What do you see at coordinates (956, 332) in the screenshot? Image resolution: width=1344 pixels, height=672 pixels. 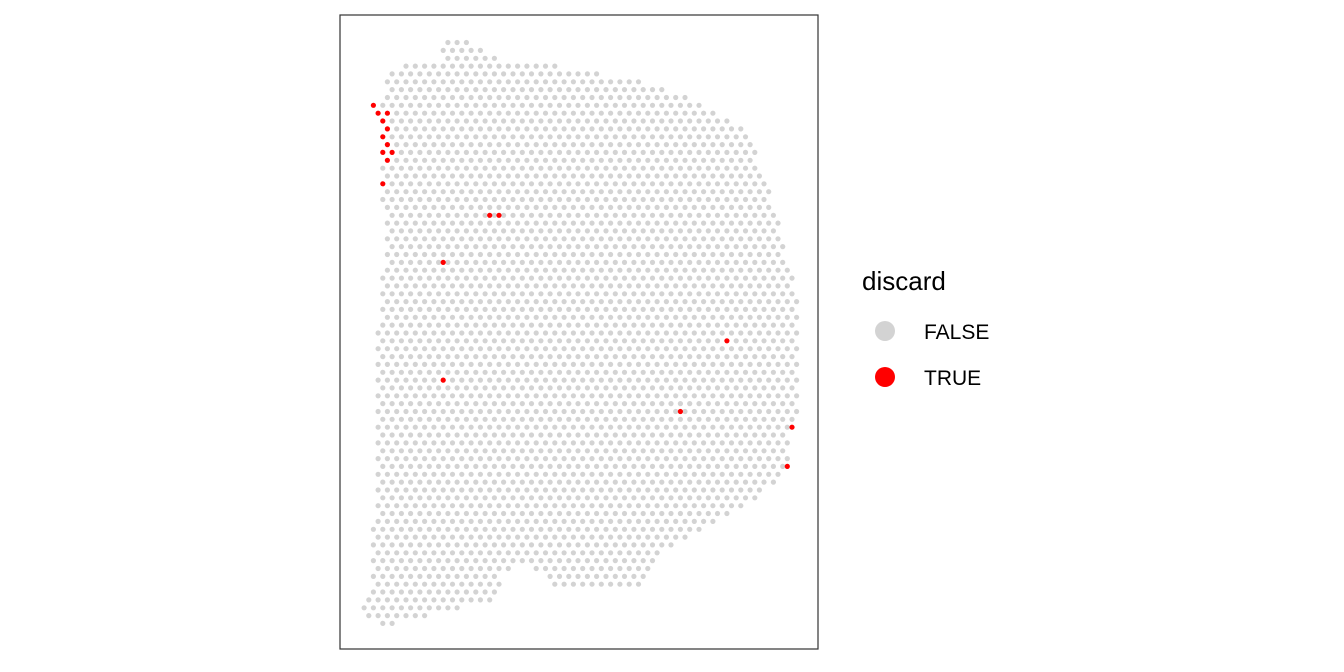 I see `legend-label-false: FALSE` at bounding box center [956, 332].